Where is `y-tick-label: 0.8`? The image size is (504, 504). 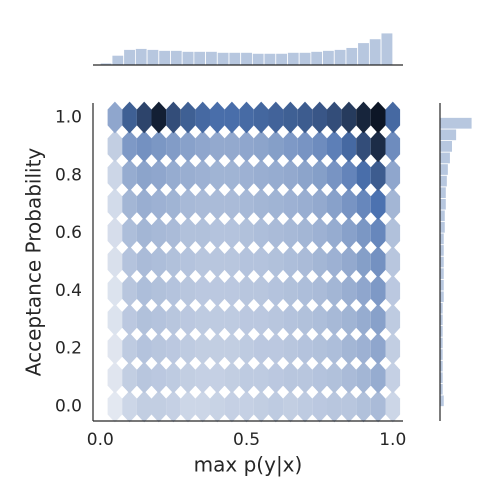 y-tick-label: 0.8 is located at coordinates (68, 175).